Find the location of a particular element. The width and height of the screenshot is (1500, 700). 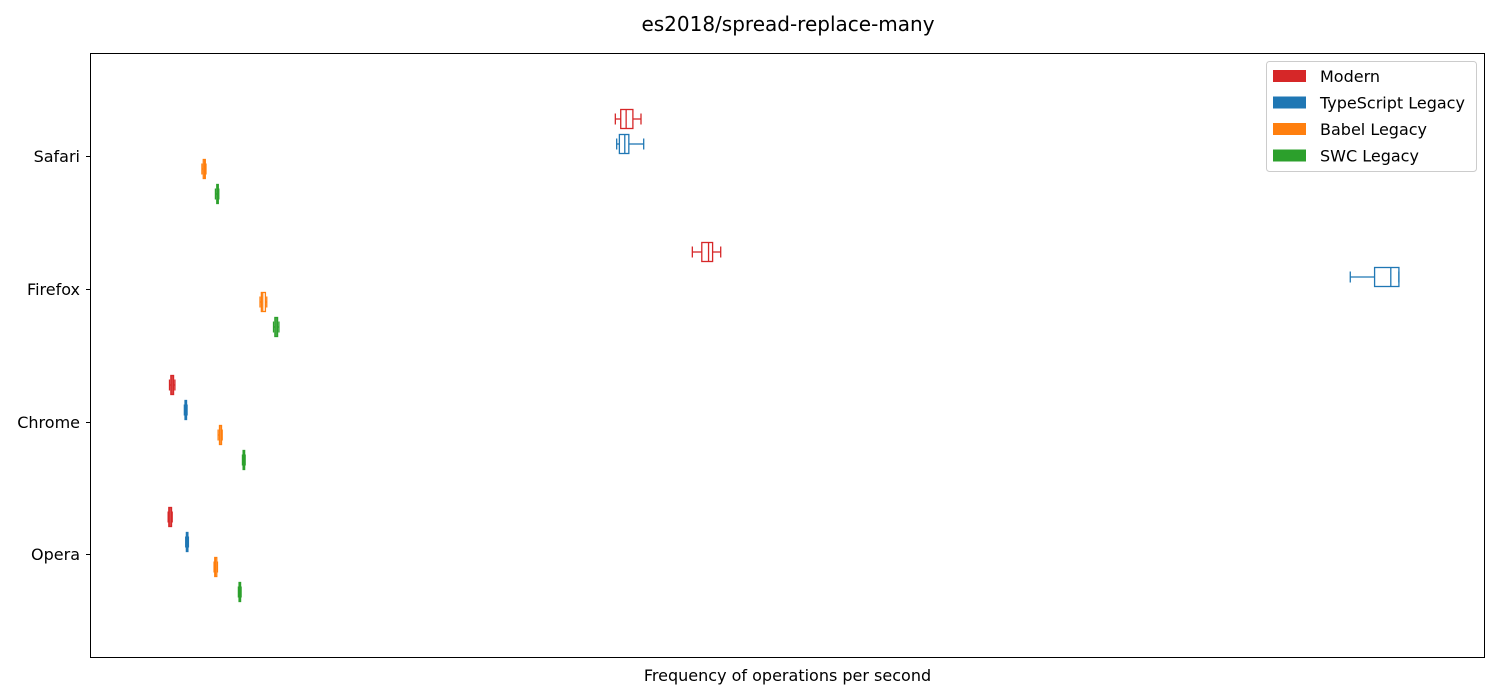

box-modern-safari is located at coordinates (628, 119).